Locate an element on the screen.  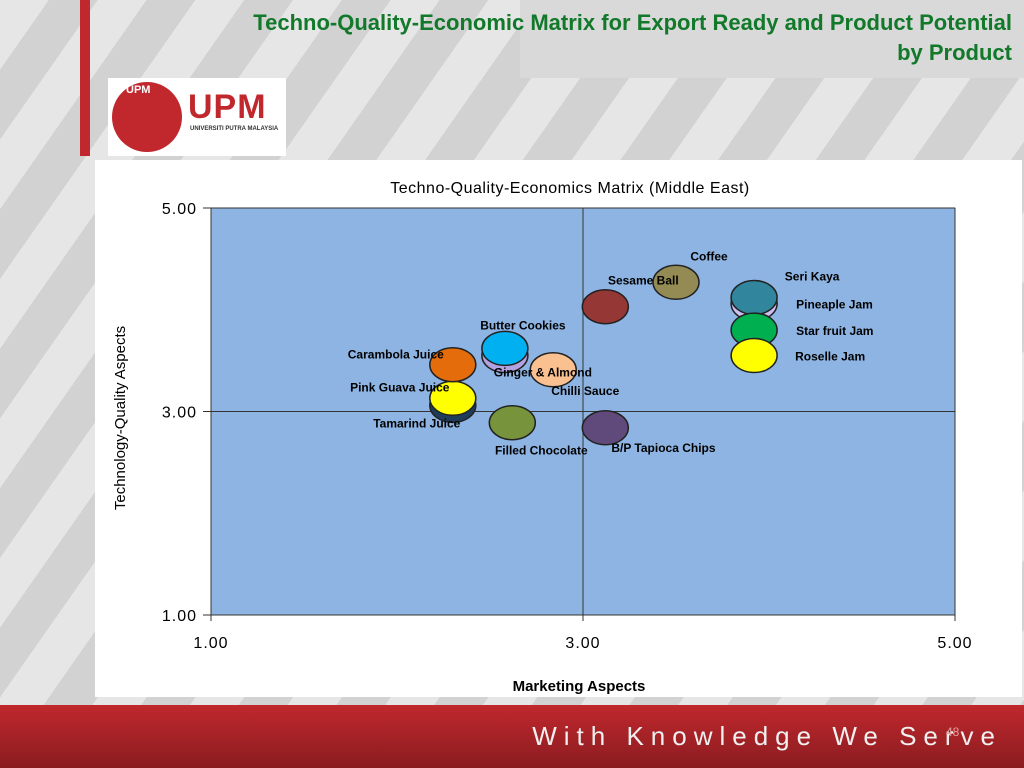
red-bar is located at coordinates (85, 78).